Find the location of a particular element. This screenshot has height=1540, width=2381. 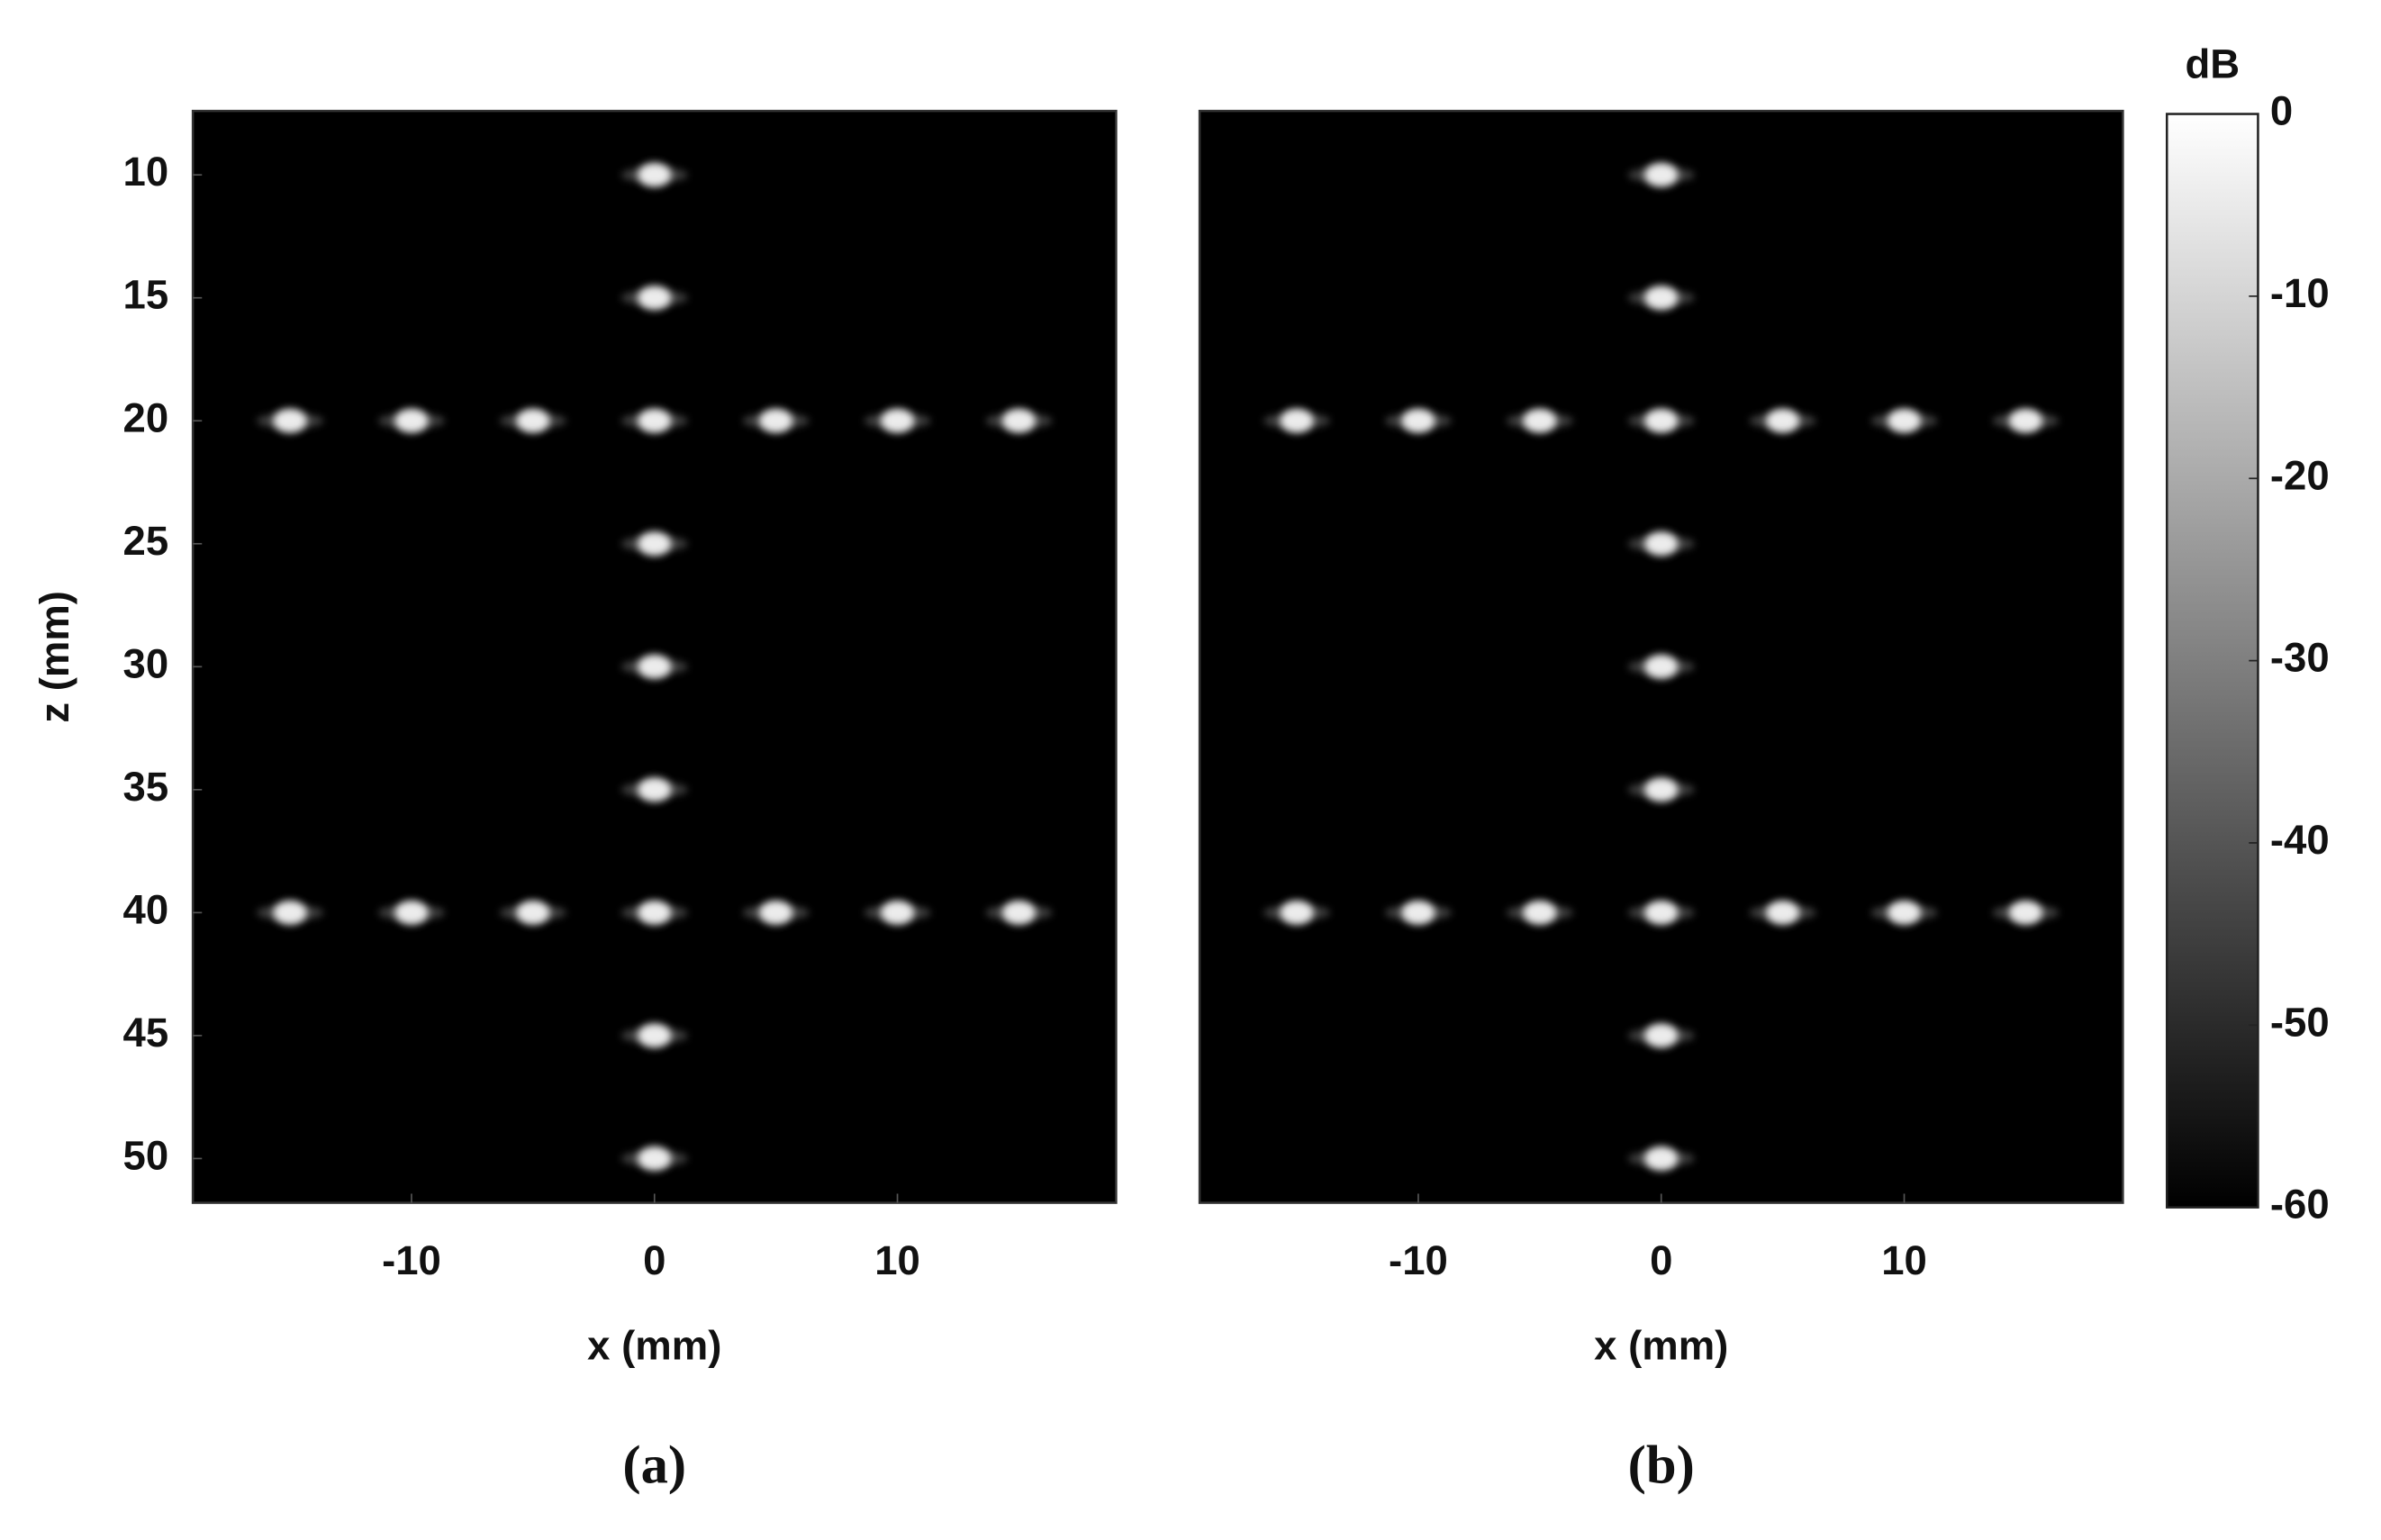

y-tick-label: 10 is located at coordinates (146, 172).